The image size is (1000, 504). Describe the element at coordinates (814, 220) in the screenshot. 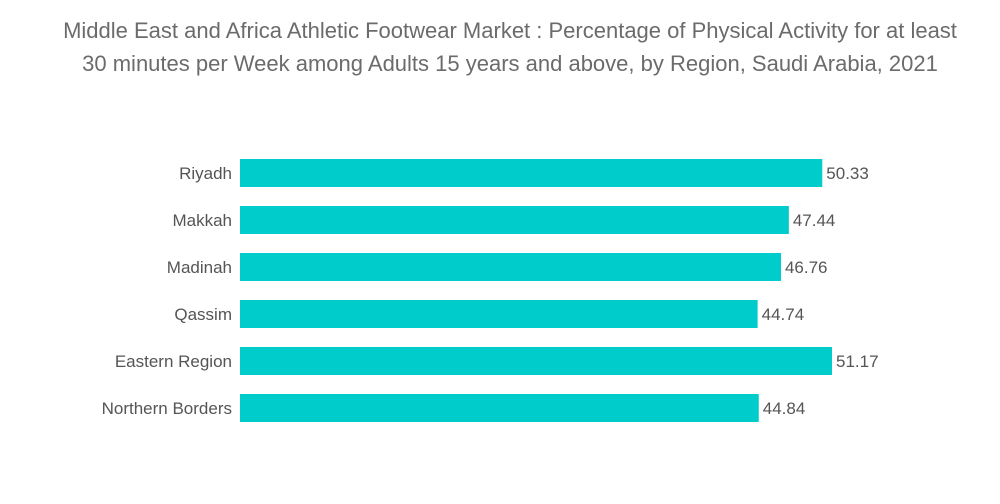

I see `value-label: 47.44` at that location.